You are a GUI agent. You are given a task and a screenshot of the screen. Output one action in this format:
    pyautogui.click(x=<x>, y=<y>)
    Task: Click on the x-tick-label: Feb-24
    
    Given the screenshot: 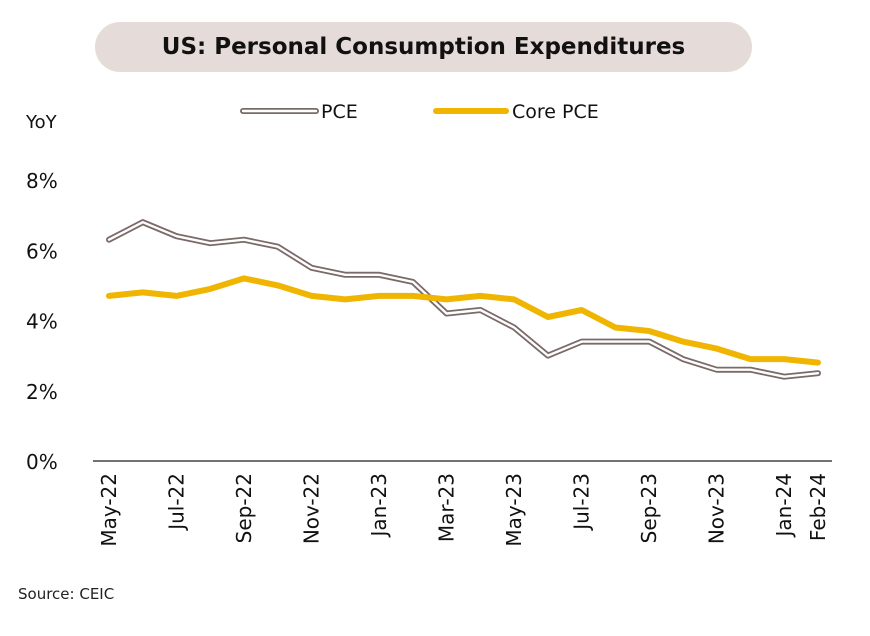 What is the action you would take?
    pyautogui.click(x=818, y=507)
    